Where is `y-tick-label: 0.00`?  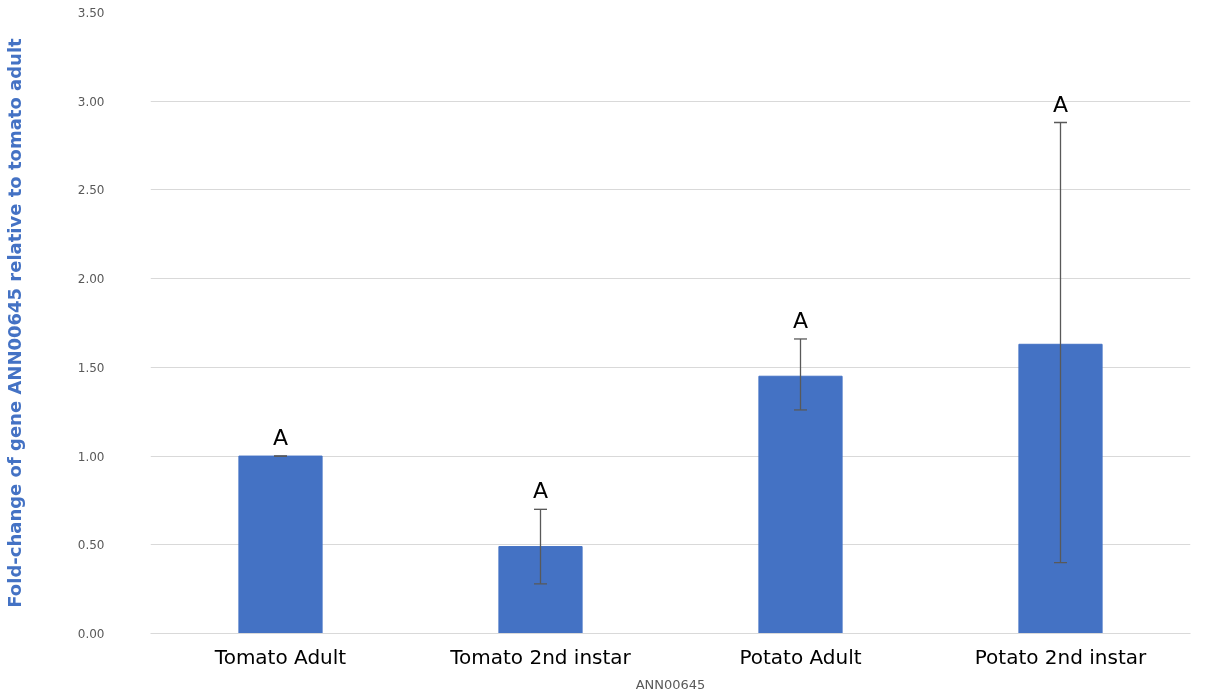
y-tick-label: 0.00 is located at coordinates (91, 634).